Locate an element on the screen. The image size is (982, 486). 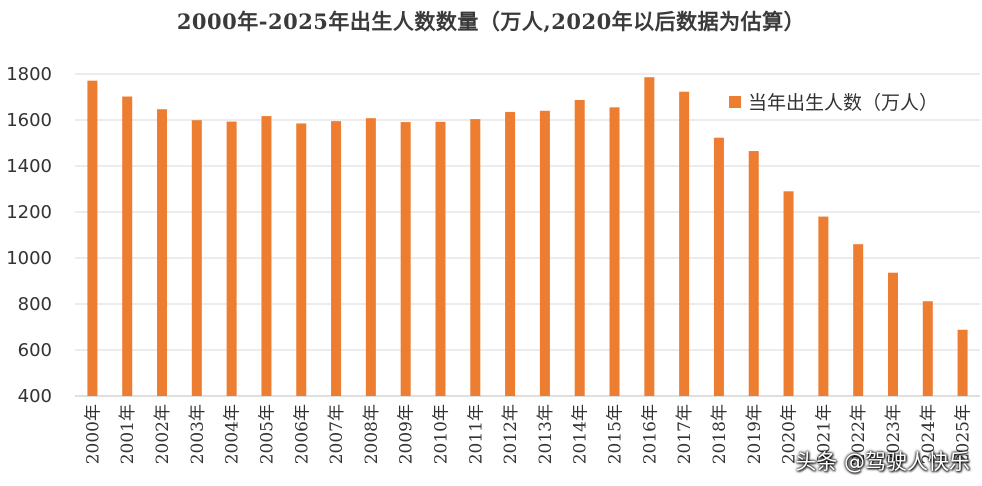
x-tick-label: 2018年 is located at coordinates (720, 434).